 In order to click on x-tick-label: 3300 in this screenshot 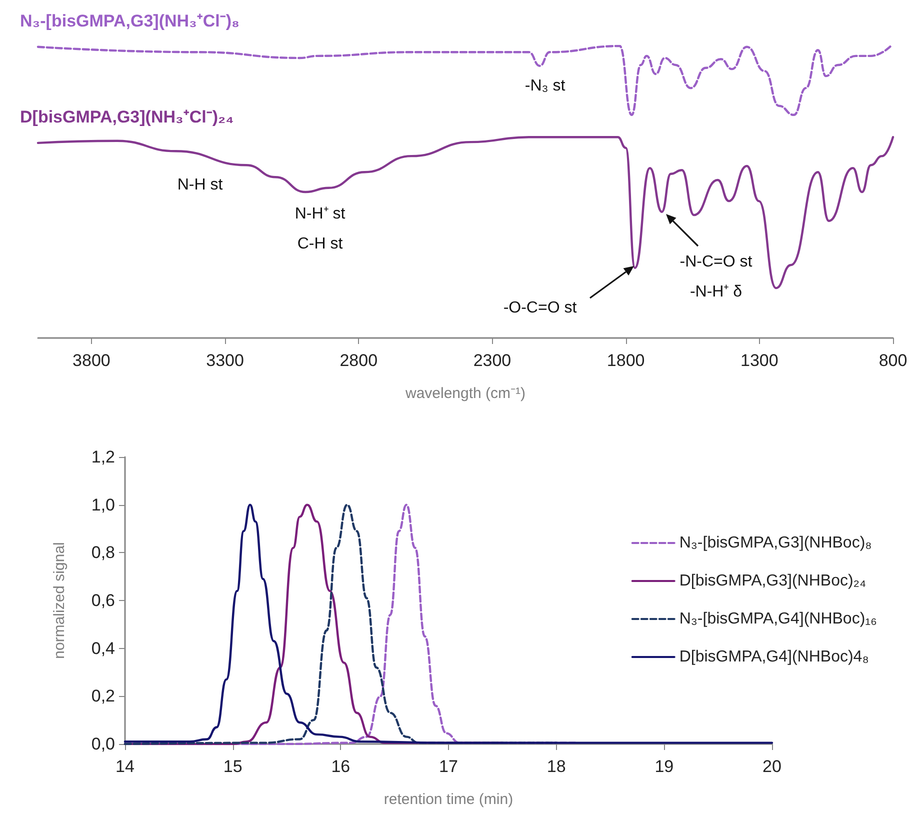, I will do `click(225, 360)`.